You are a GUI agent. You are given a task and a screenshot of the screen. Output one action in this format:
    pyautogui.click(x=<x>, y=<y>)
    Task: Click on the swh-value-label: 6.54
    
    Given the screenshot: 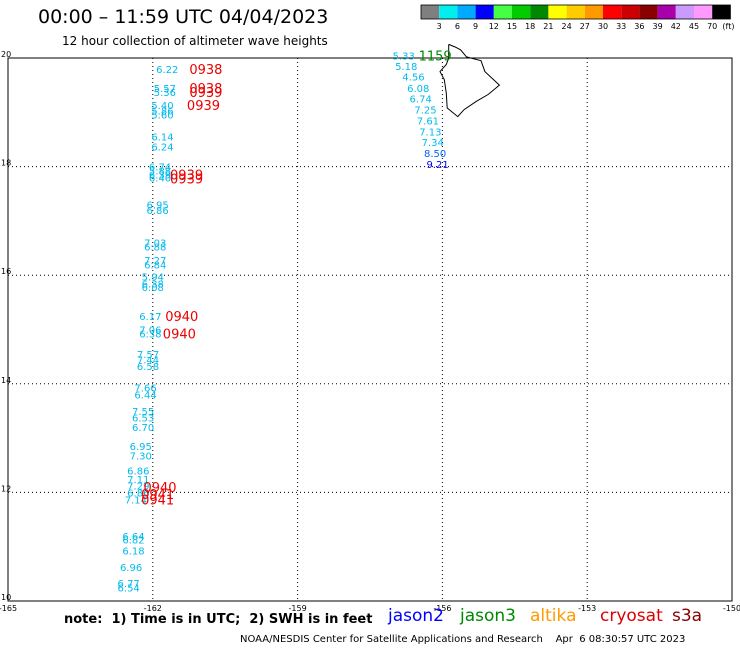 What is the action you would take?
    pyautogui.click(x=129, y=588)
    